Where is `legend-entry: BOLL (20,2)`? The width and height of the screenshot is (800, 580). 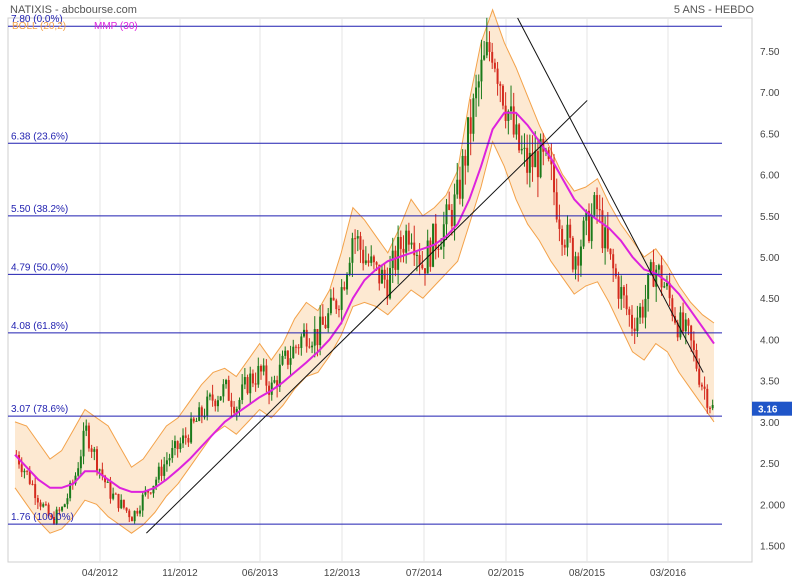
legend-entry: BOLL (20,2) is located at coordinates (39, 26).